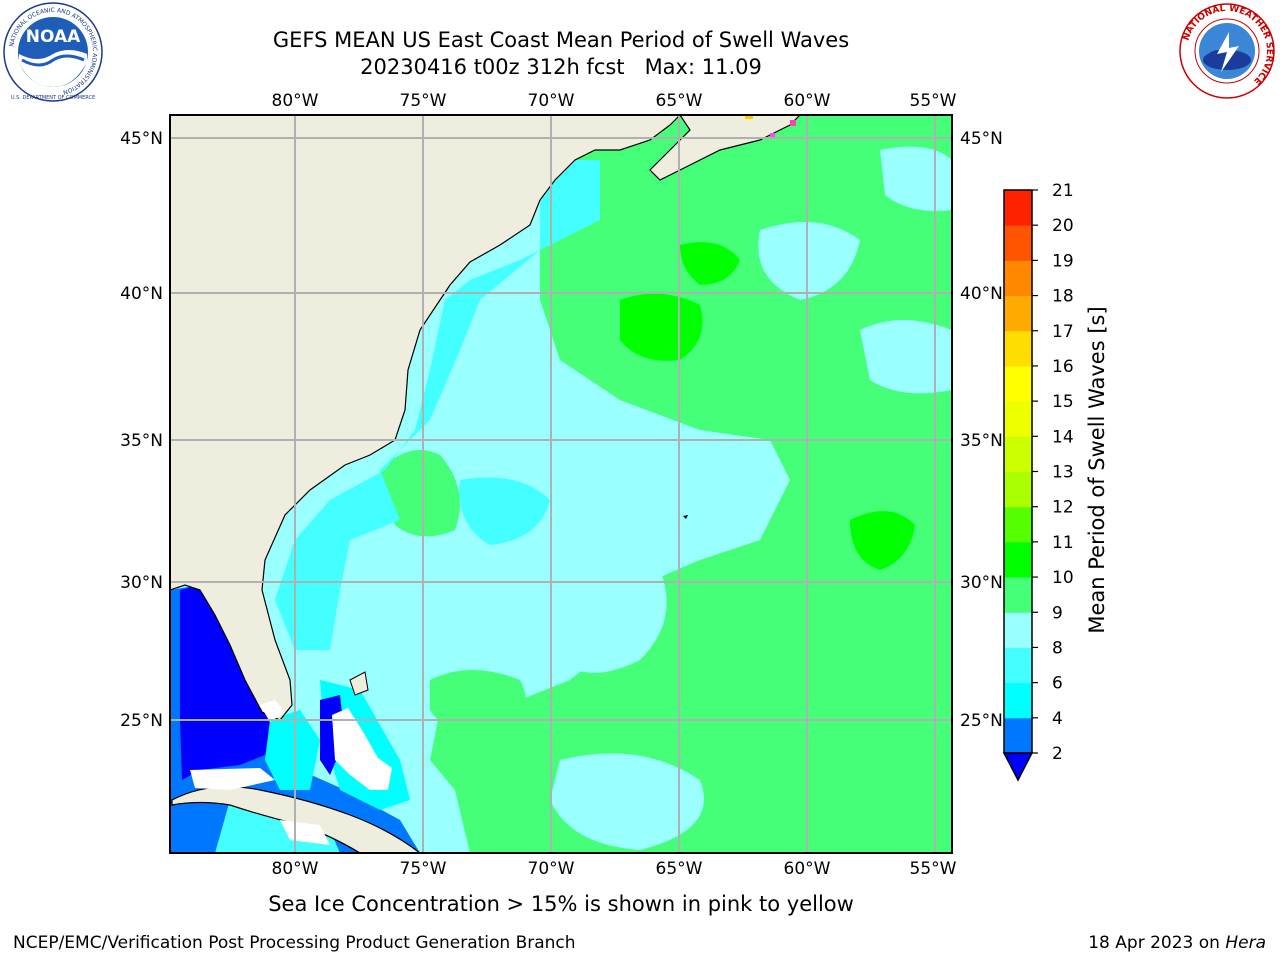 The image size is (1280, 960). What do you see at coordinates (1057, 648) in the screenshot?
I see `colorbar-label: 8` at bounding box center [1057, 648].